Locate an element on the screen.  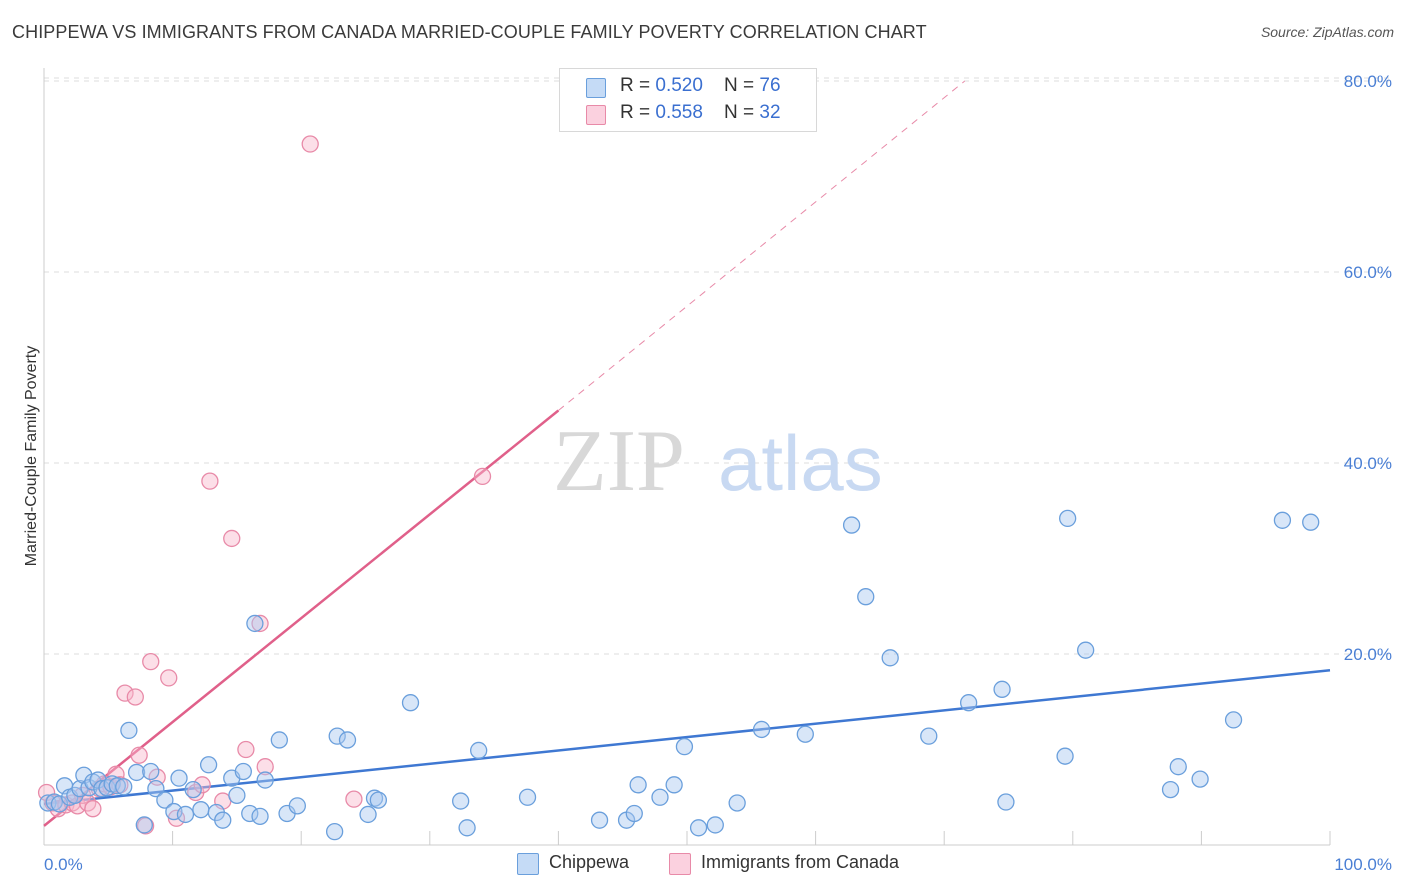
y-tick-label: 80.0% is located at coordinates (1368, 81).